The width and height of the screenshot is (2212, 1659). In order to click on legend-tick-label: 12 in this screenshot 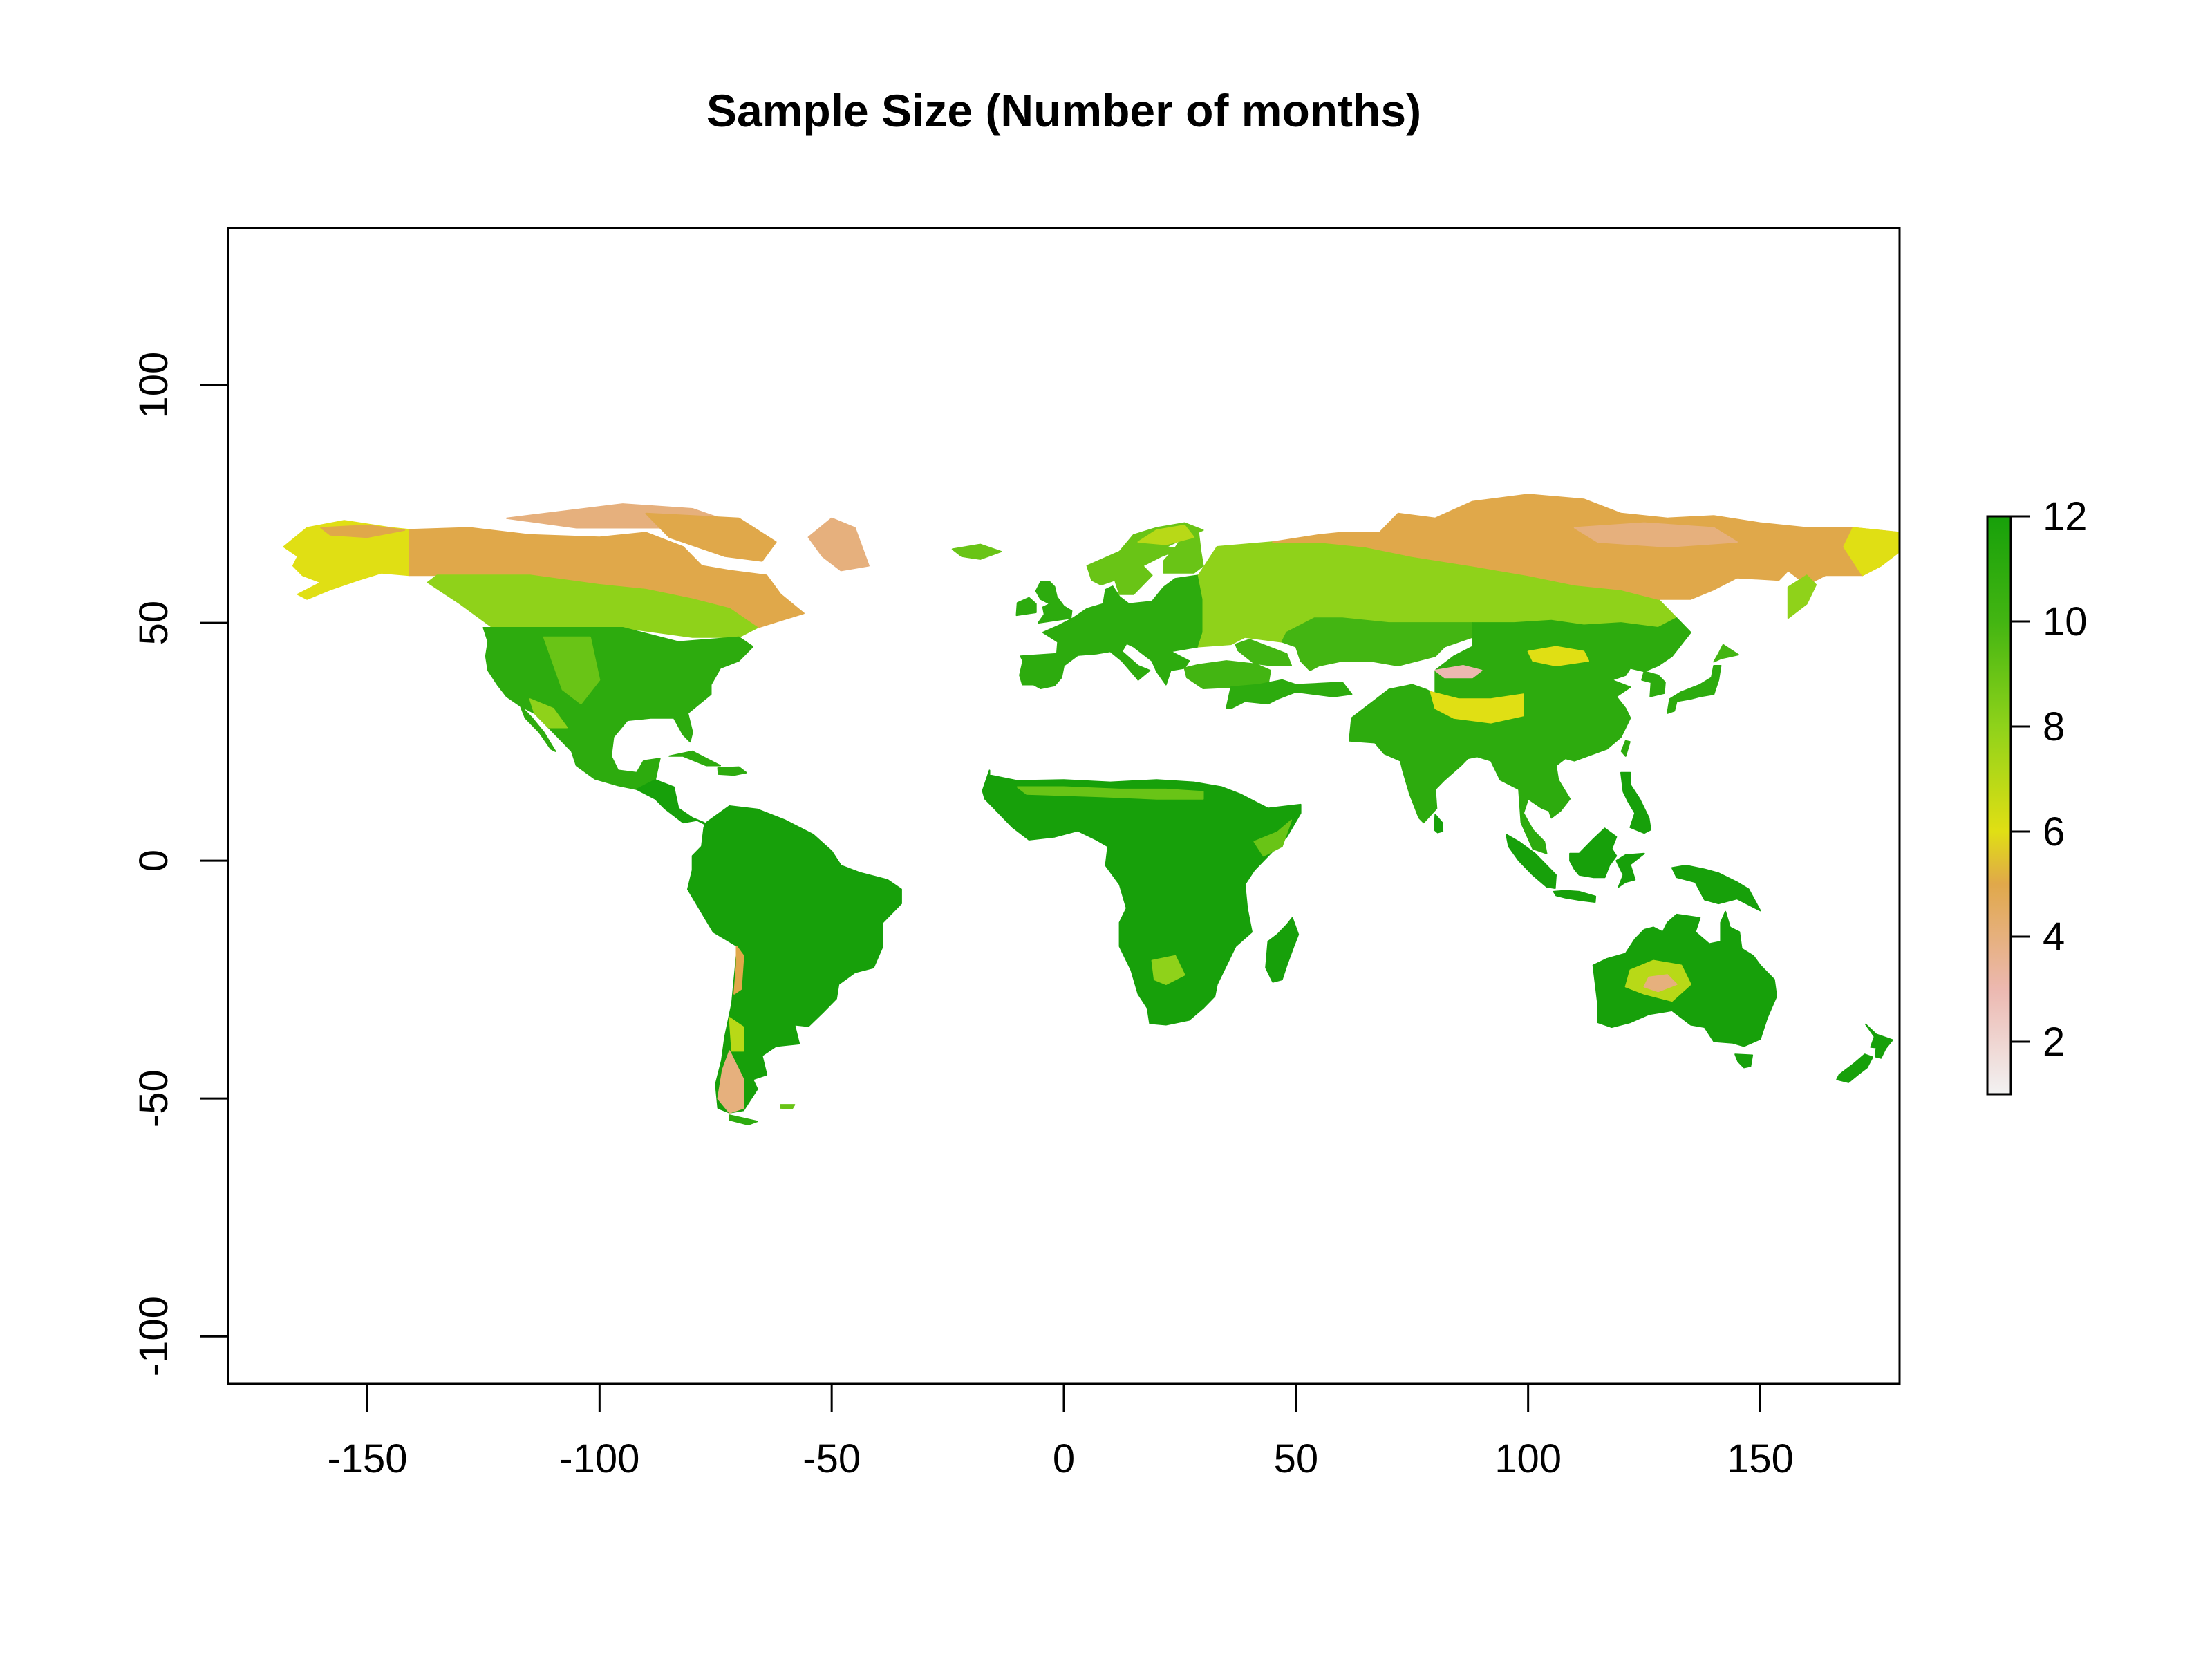, I will do `click(2065, 516)`.